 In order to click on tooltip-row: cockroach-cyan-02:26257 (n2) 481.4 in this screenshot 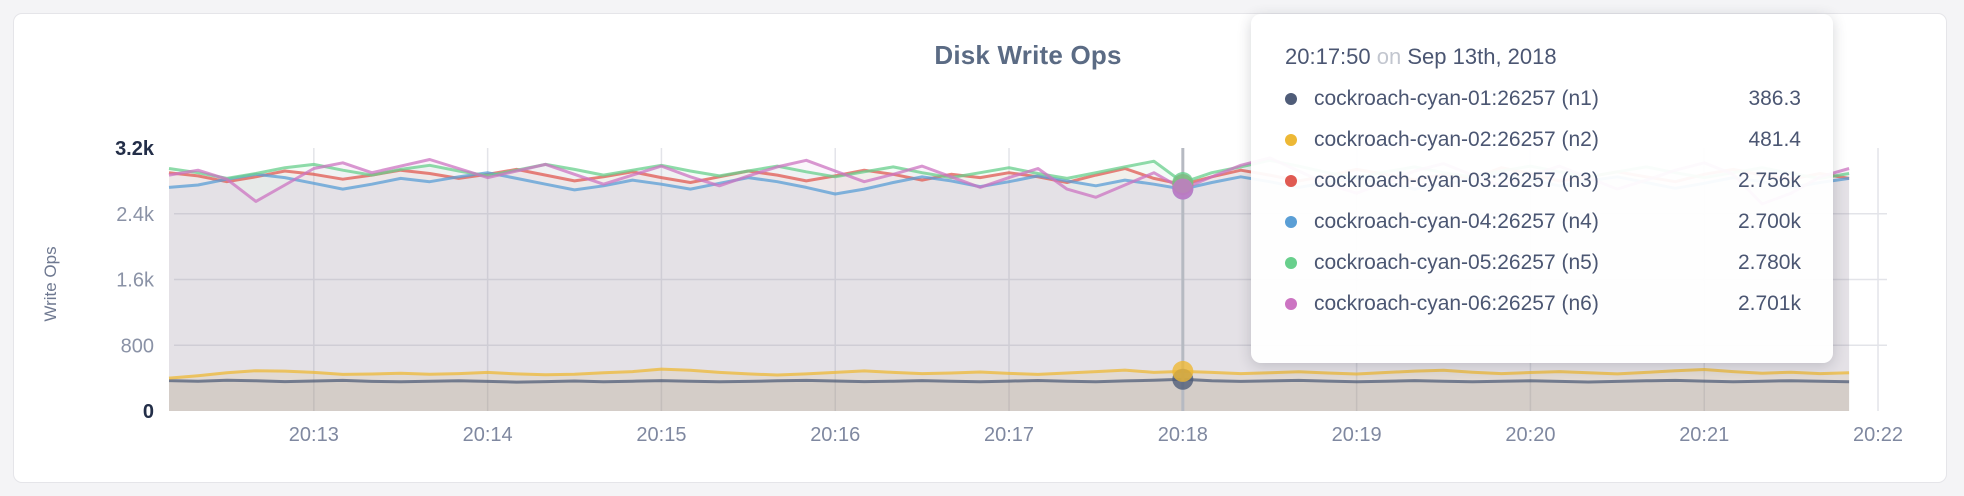, I will do `click(1543, 139)`.